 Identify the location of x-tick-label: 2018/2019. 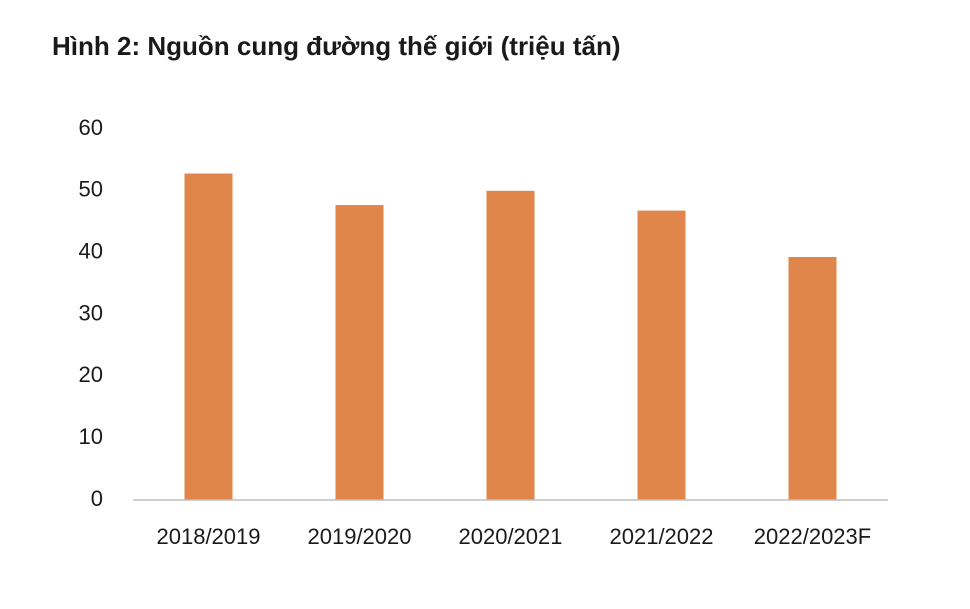
(209, 536).